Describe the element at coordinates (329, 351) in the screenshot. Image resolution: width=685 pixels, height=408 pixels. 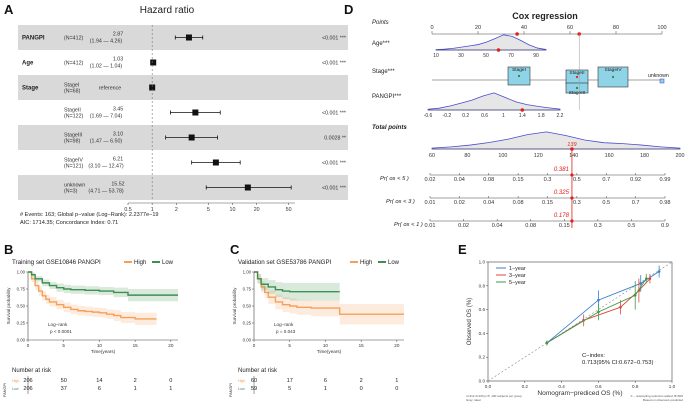
I see `km-x-axis-label: Time(years)` at that location.